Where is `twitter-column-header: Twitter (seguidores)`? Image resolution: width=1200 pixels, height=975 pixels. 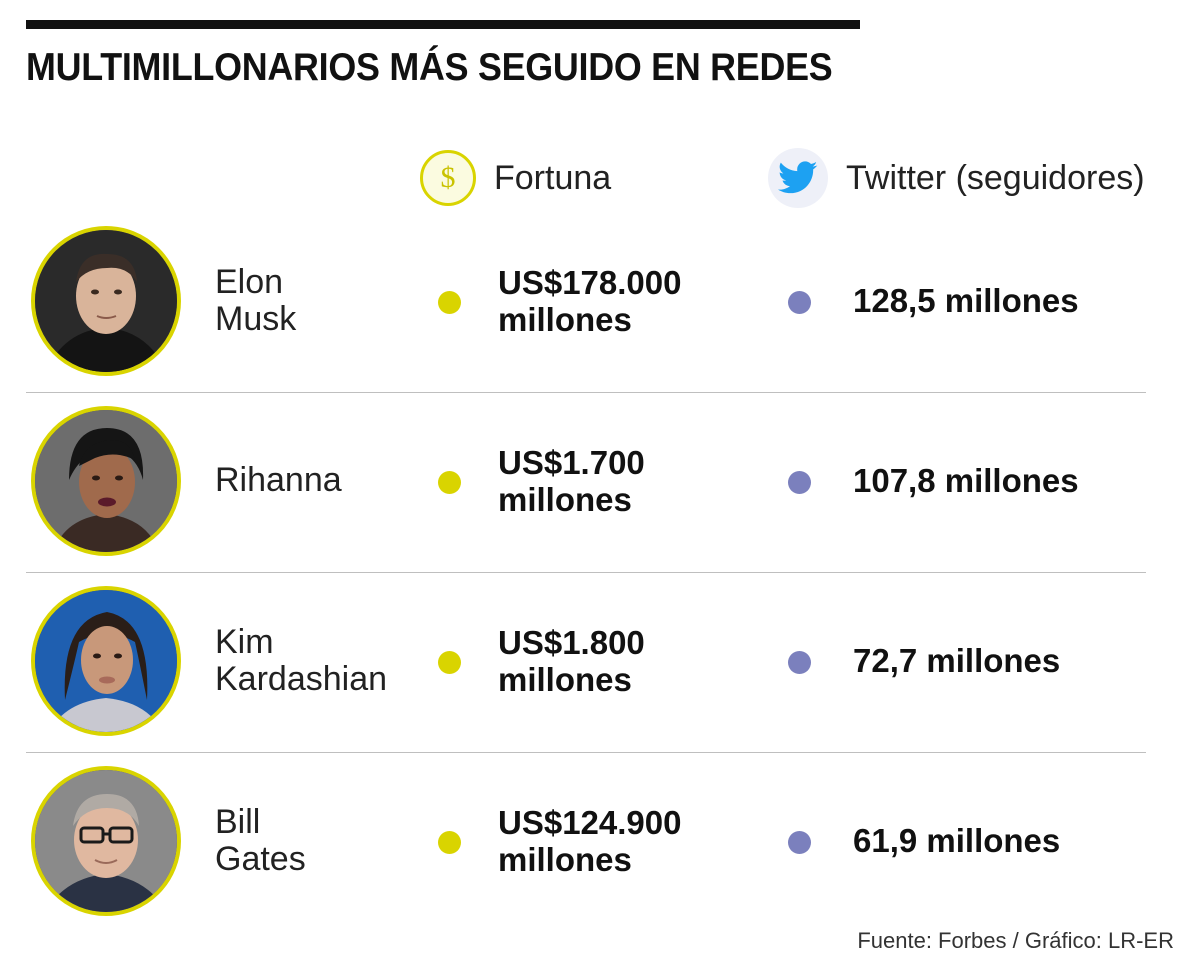
twitter-column-header: Twitter (seguidores) is located at coordinates (956, 178).